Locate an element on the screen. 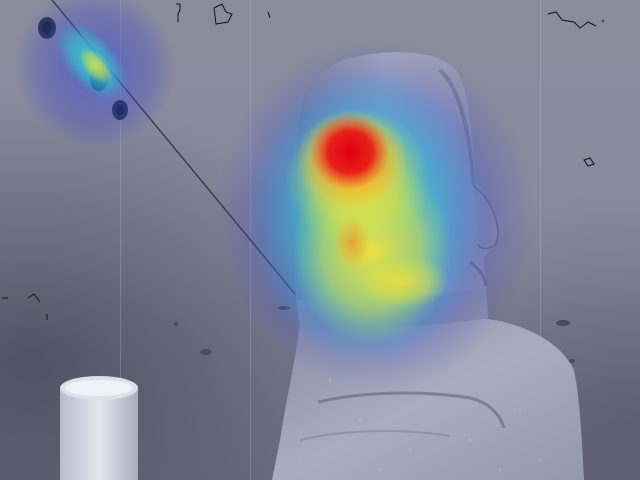 The width and height of the screenshot is (640, 480). moai-arm-carving is located at coordinates (411, 410).